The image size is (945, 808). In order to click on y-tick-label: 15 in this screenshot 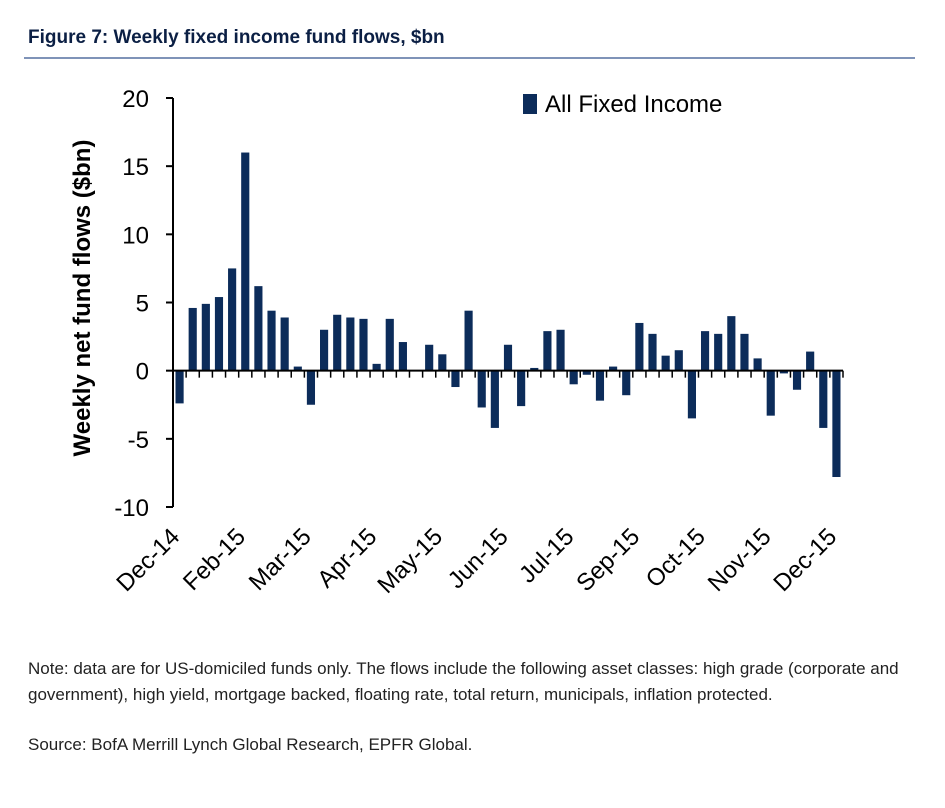, I will do `click(135, 167)`.